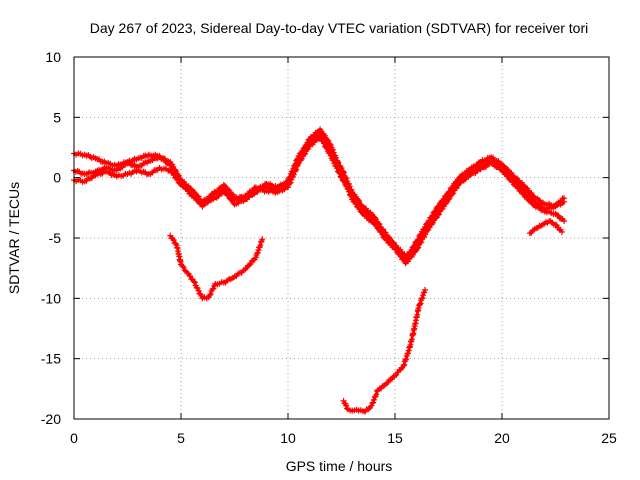 This screenshot has height=480, width=640. Describe the element at coordinates (288, 438) in the screenshot. I see `x-tick-label: 10` at that location.